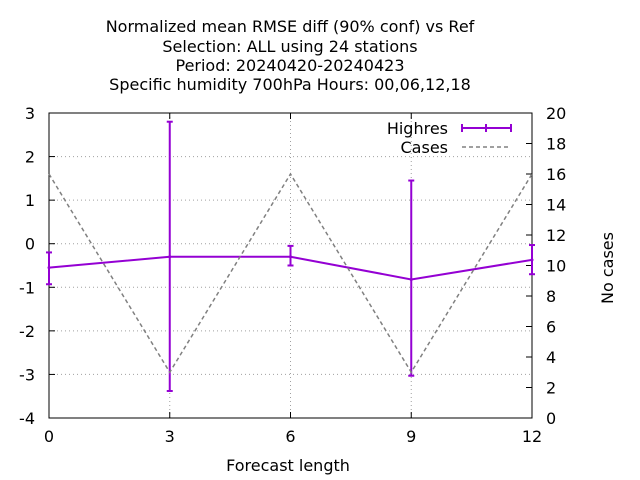 The height and width of the screenshot is (480, 640). What do you see at coordinates (551, 327) in the screenshot?
I see `y2-tick-label: 6` at bounding box center [551, 327].